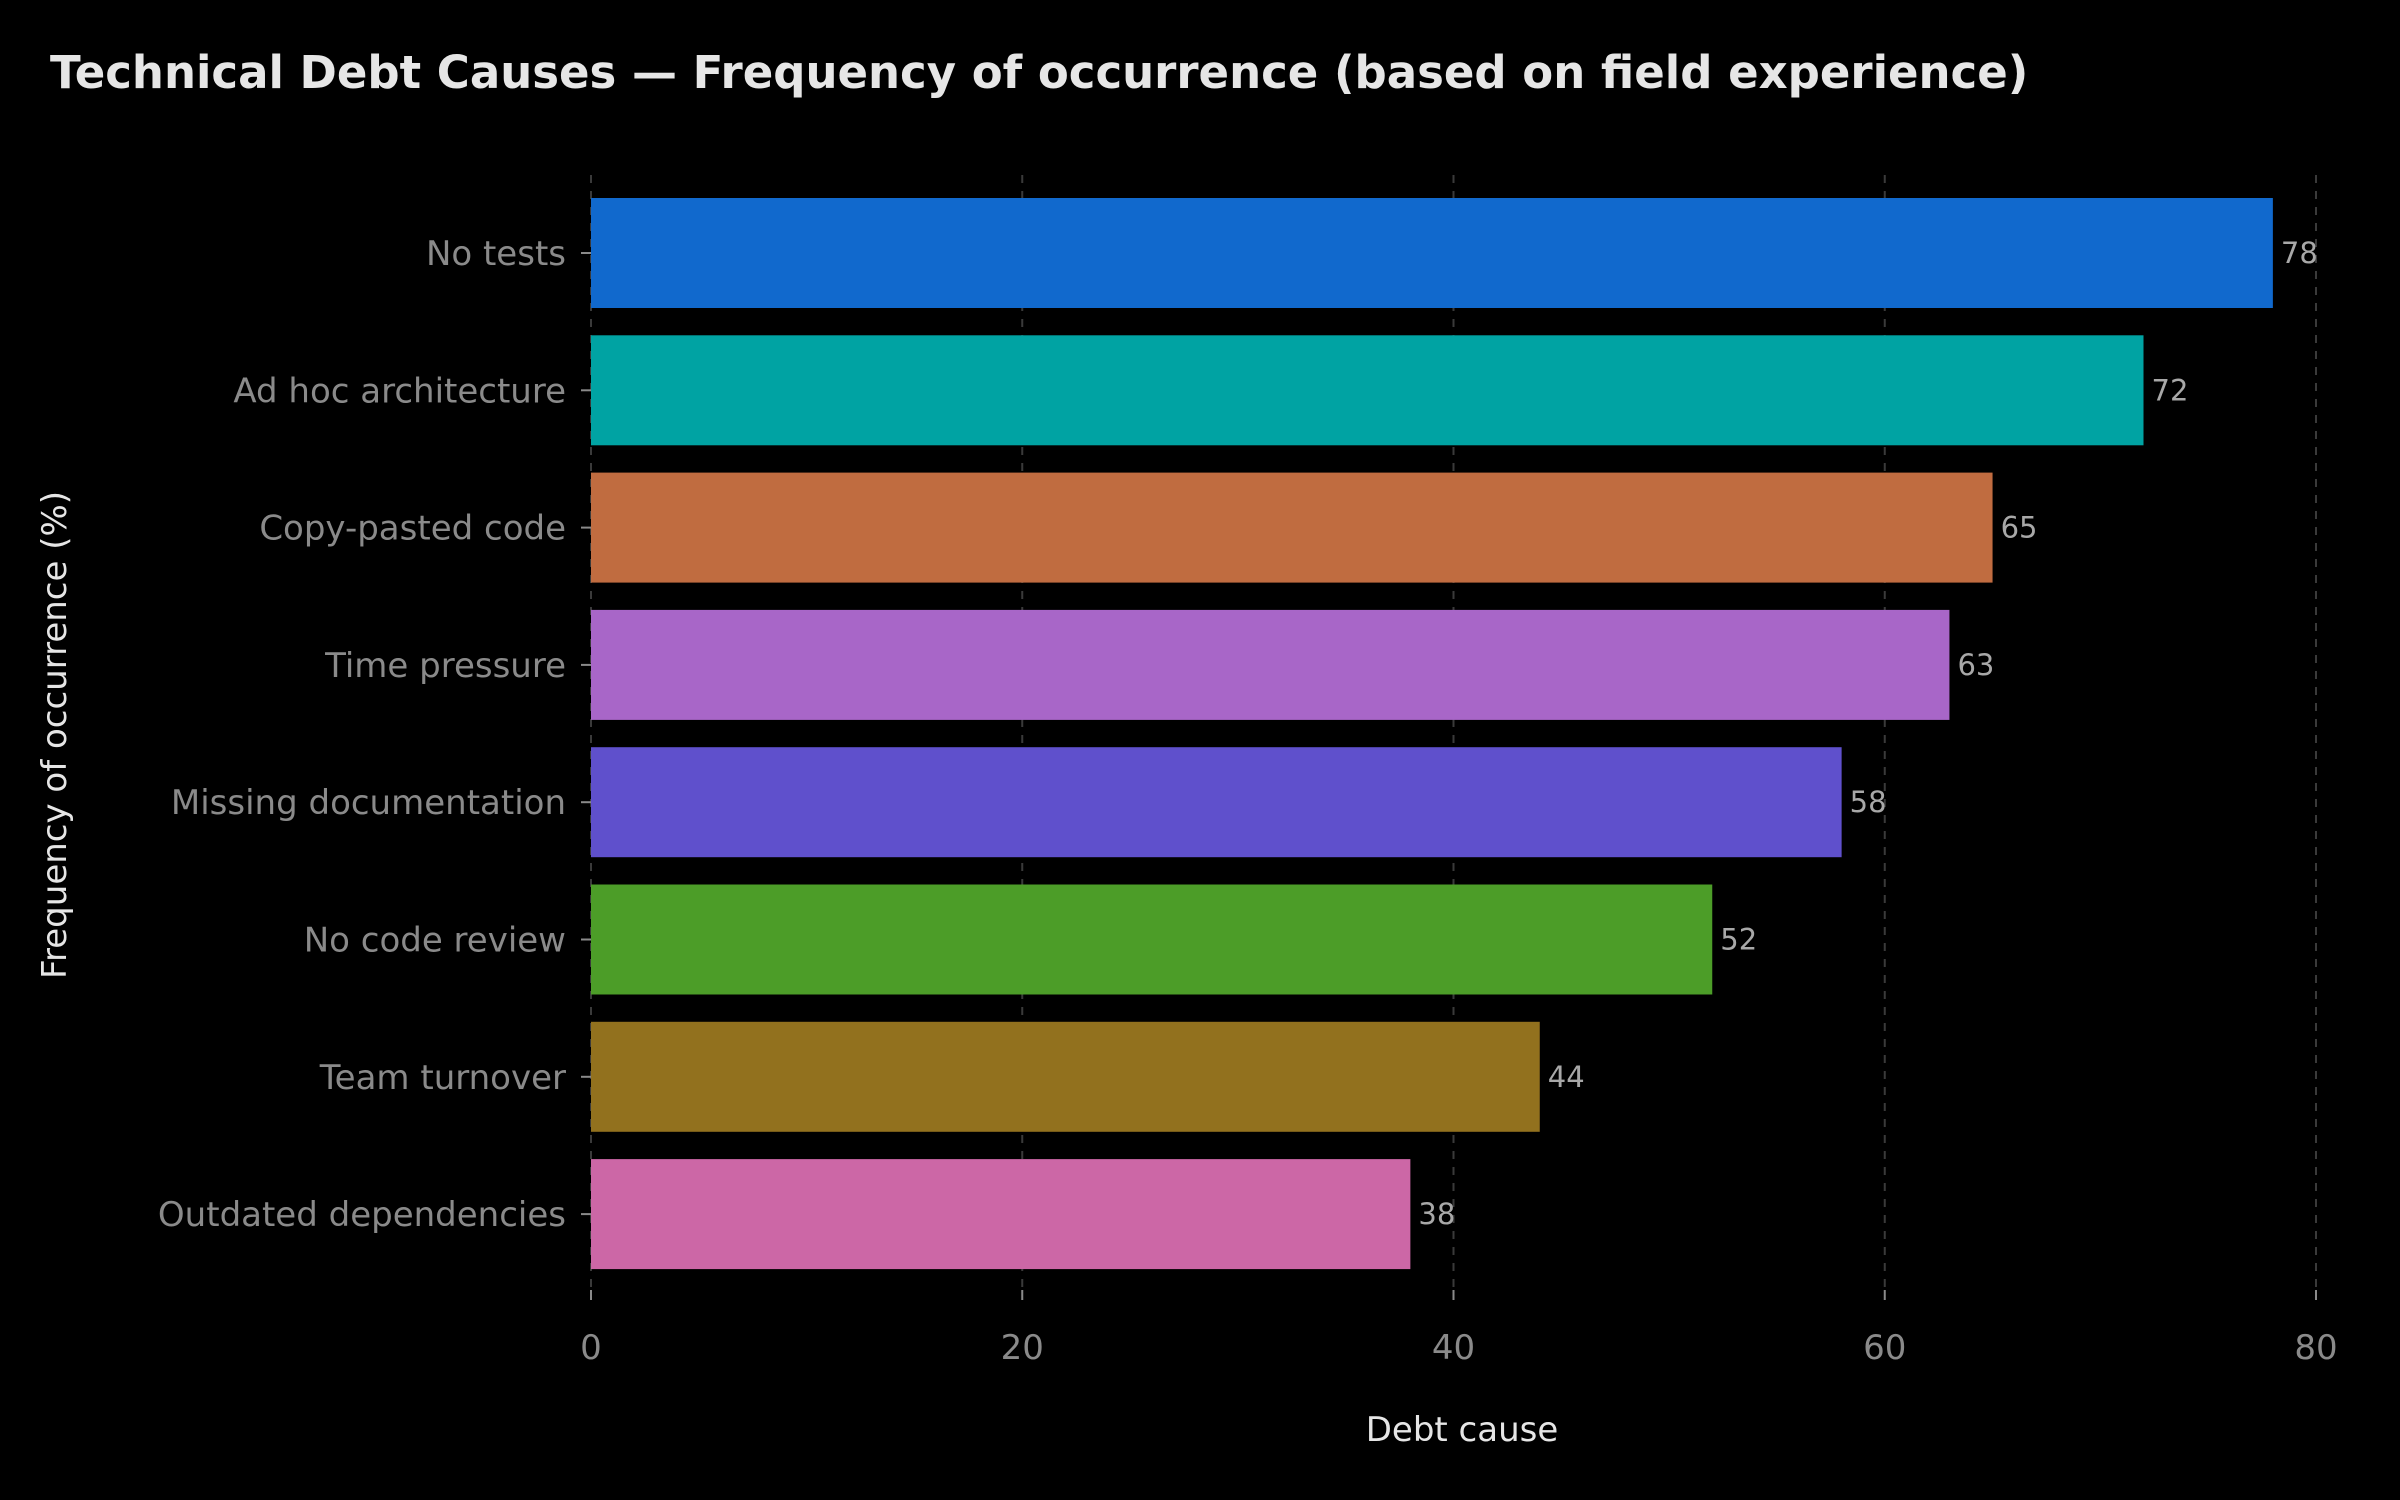 This screenshot has width=2400, height=1500. What do you see at coordinates (362, 1215) in the screenshot?
I see `category-label: Outdated dependencies` at bounding box center [362, 1215].